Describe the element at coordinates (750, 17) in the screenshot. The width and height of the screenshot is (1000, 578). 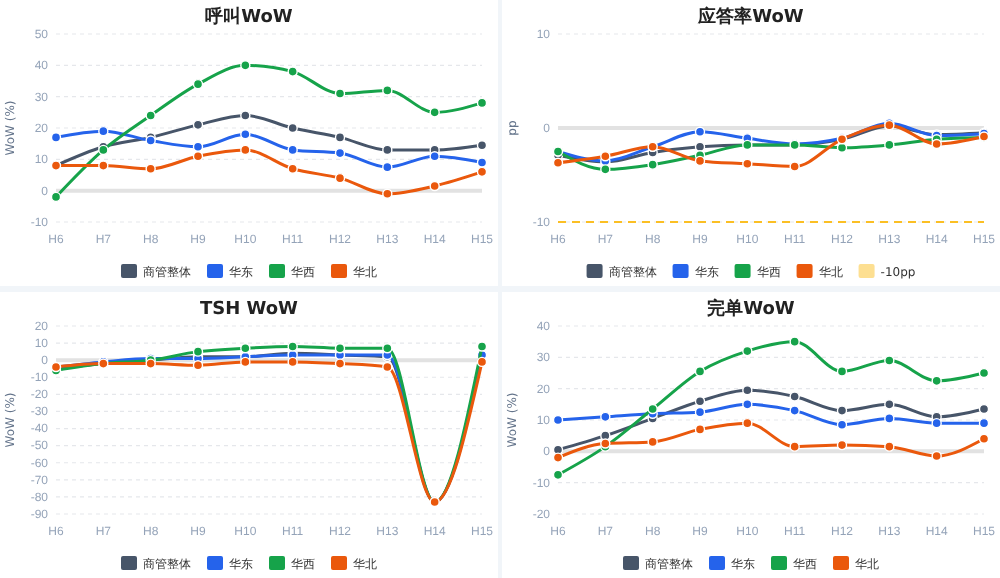
I see `chart-title: 应答率WoW` at that location.